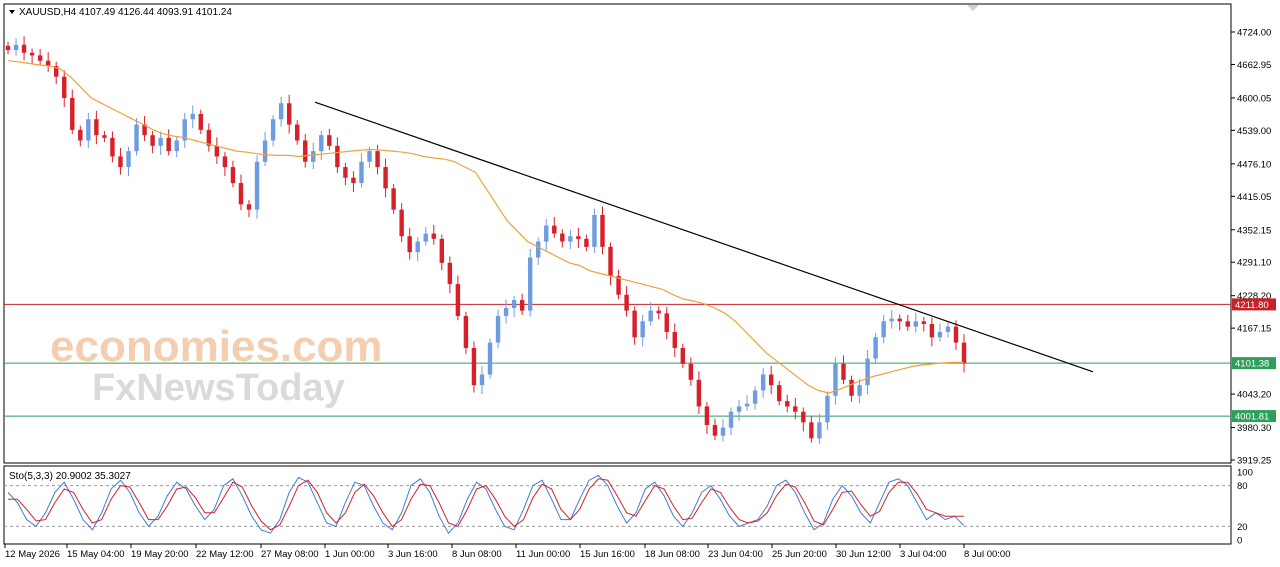 This screenshot has height=567, width=1280. I want to click on price-level-label: 4211.80, so click(1252, 305).